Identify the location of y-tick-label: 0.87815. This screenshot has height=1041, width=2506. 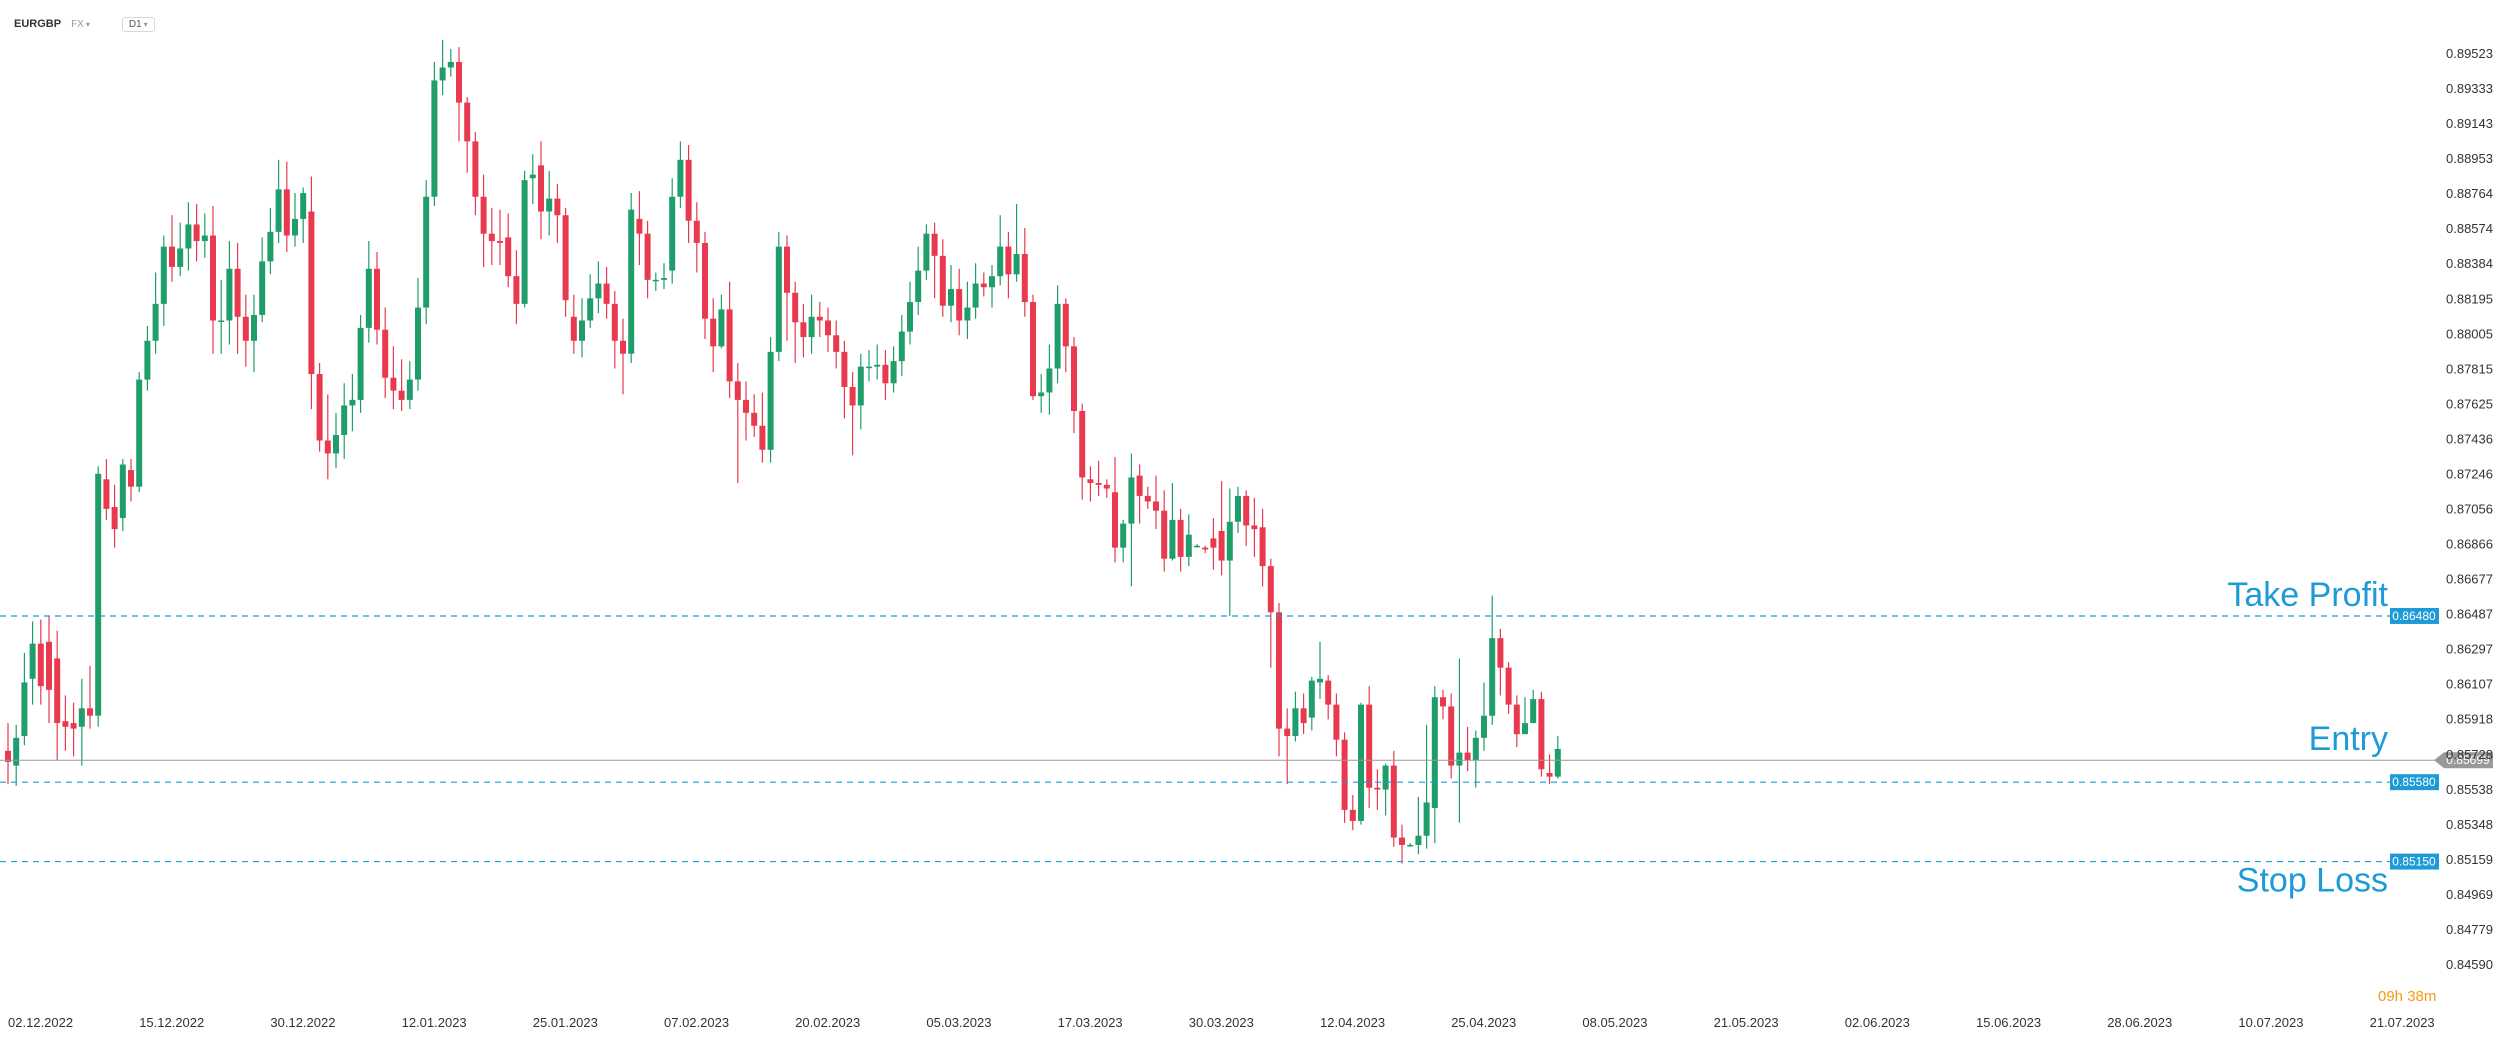
(2469, 368).